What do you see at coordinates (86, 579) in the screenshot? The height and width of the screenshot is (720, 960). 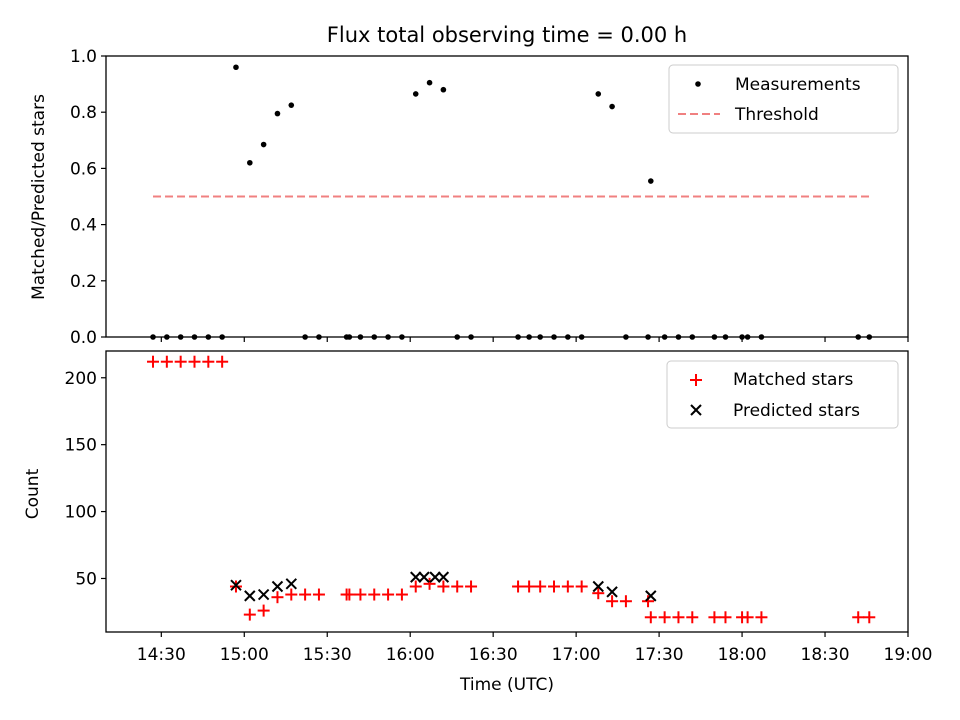 I see `bottom-y-tick-label: 50` at bounding box center [86, 579].